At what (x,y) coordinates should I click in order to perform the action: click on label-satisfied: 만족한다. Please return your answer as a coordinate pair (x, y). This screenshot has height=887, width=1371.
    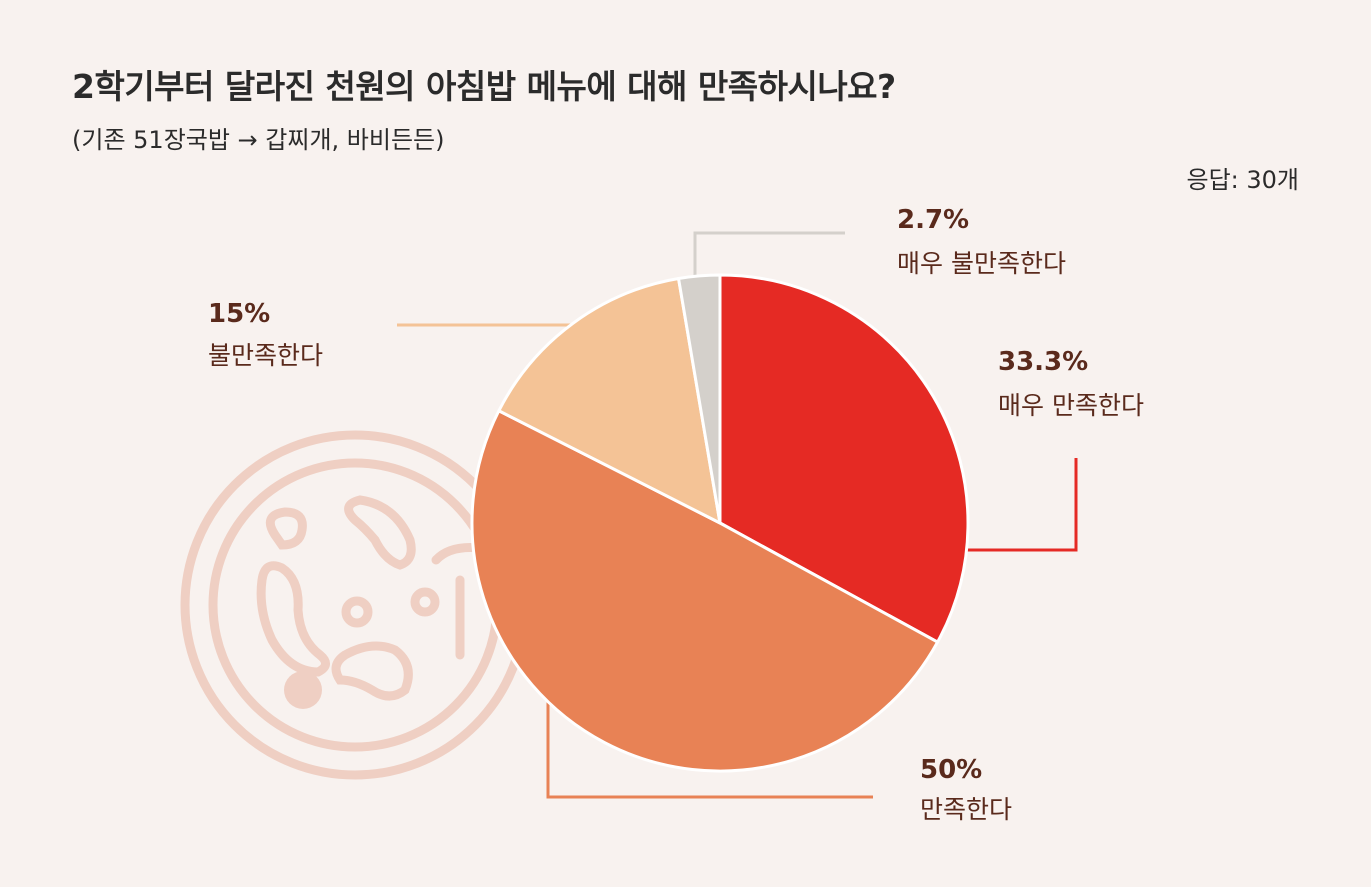
    Looking at the image, I should click on (966, 809).